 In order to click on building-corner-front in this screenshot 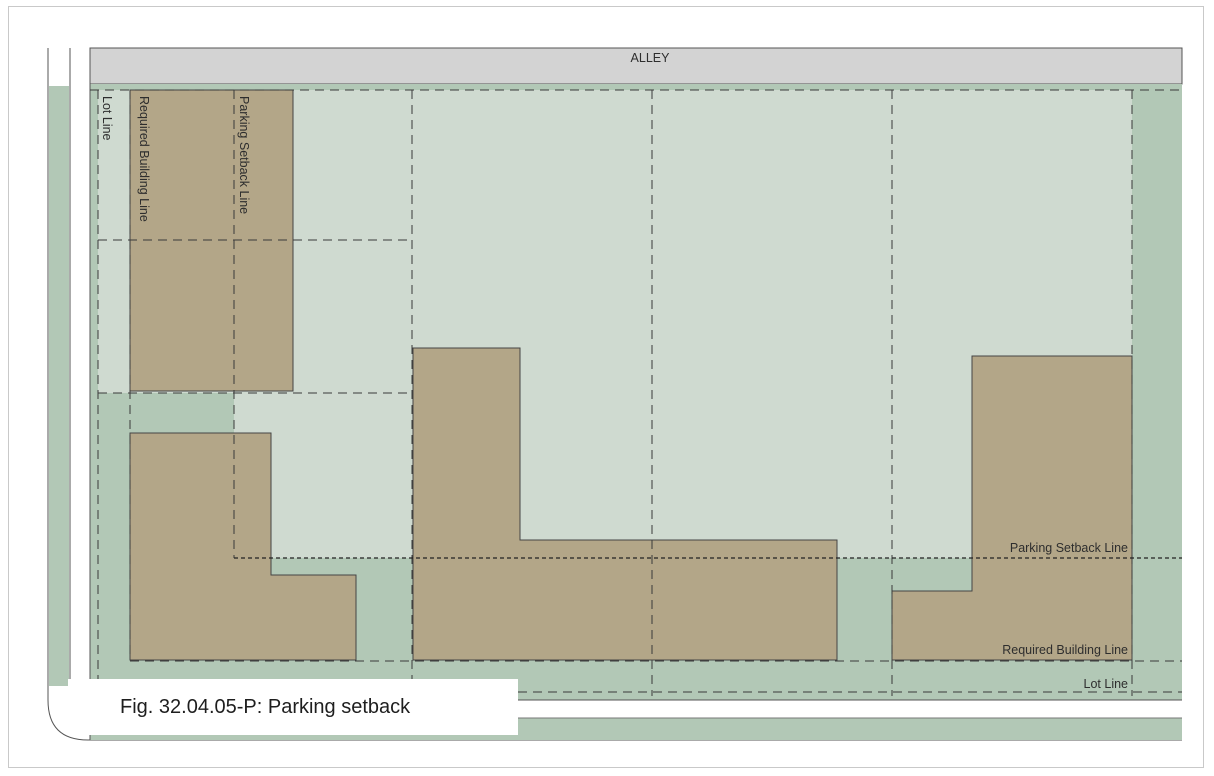, I will do `click(243, 546)`.